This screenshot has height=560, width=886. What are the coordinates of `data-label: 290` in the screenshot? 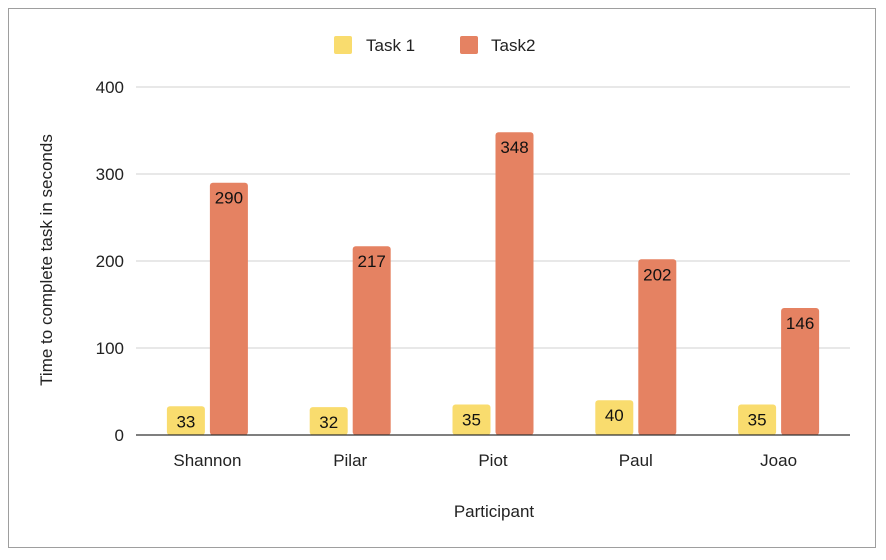 It's located at (229, 198).